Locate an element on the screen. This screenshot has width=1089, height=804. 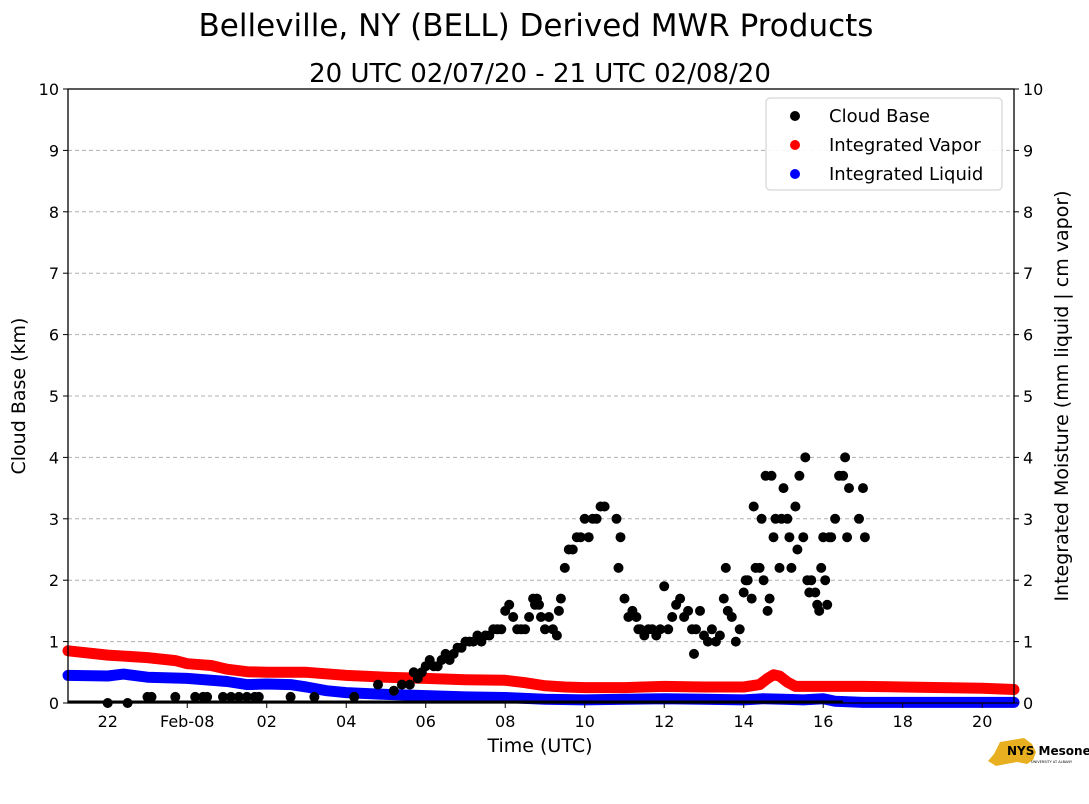
legend-label-integrated-liquid: Integrated Liquid is located at coordinates (906, 174).